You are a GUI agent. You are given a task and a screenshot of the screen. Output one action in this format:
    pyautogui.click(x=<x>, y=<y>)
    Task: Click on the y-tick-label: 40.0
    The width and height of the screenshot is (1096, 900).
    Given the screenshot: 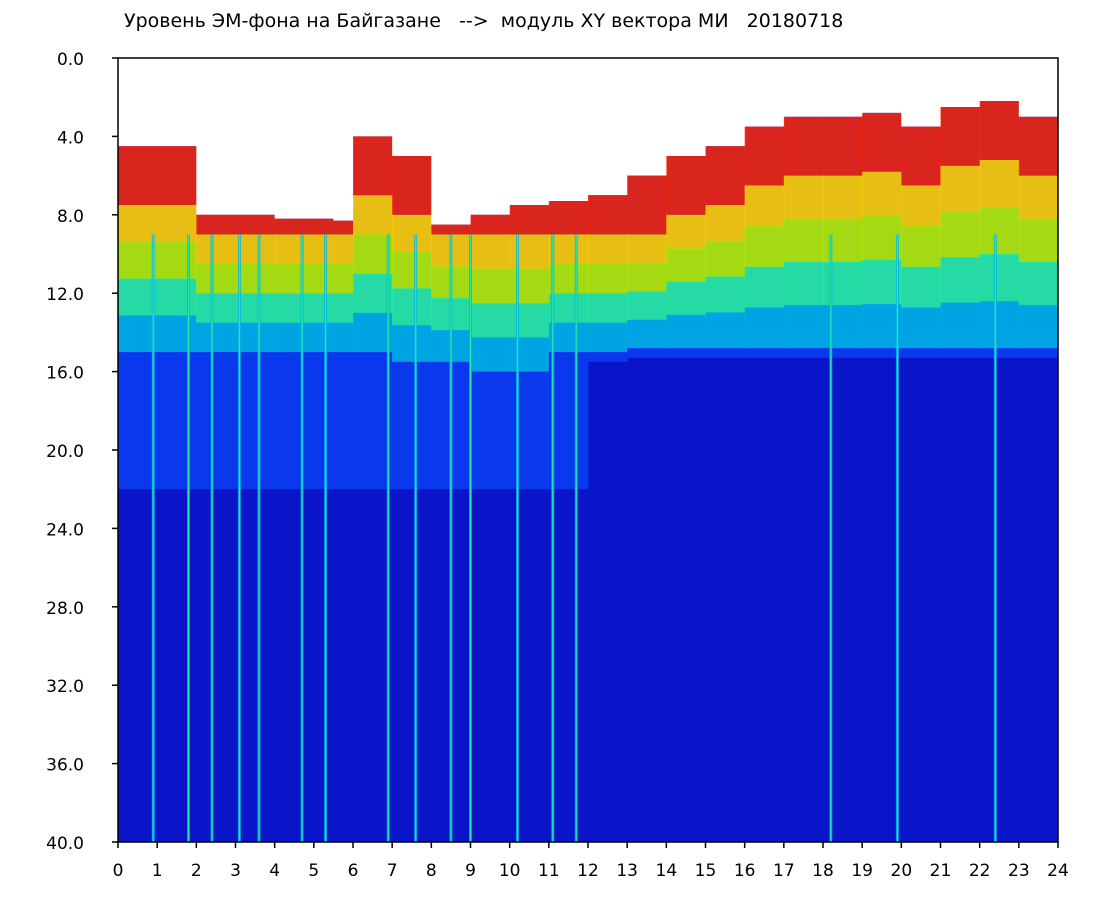 What is the action you would take?
    pyautogui.click(x=65, y=844)
    